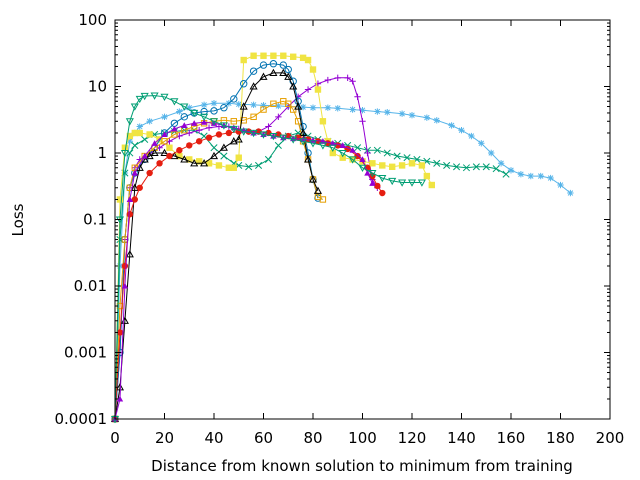 This screenshot has height=480, width=640. Describe the element at coordinates (95, 220) in the screenshot. I see `y-tick-label: 0.1` at that location.